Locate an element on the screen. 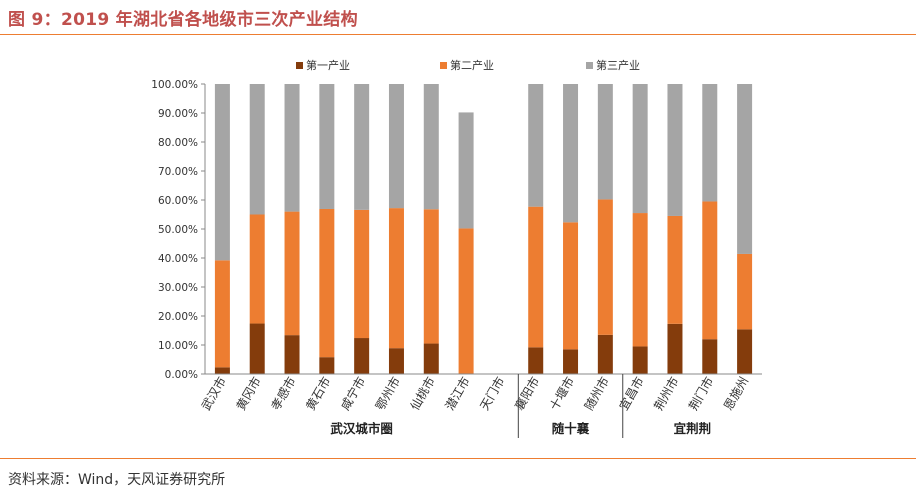 This screenshot has height=497, width=924. y-tick-label: 100.00% is located at coordinates (174, 85).